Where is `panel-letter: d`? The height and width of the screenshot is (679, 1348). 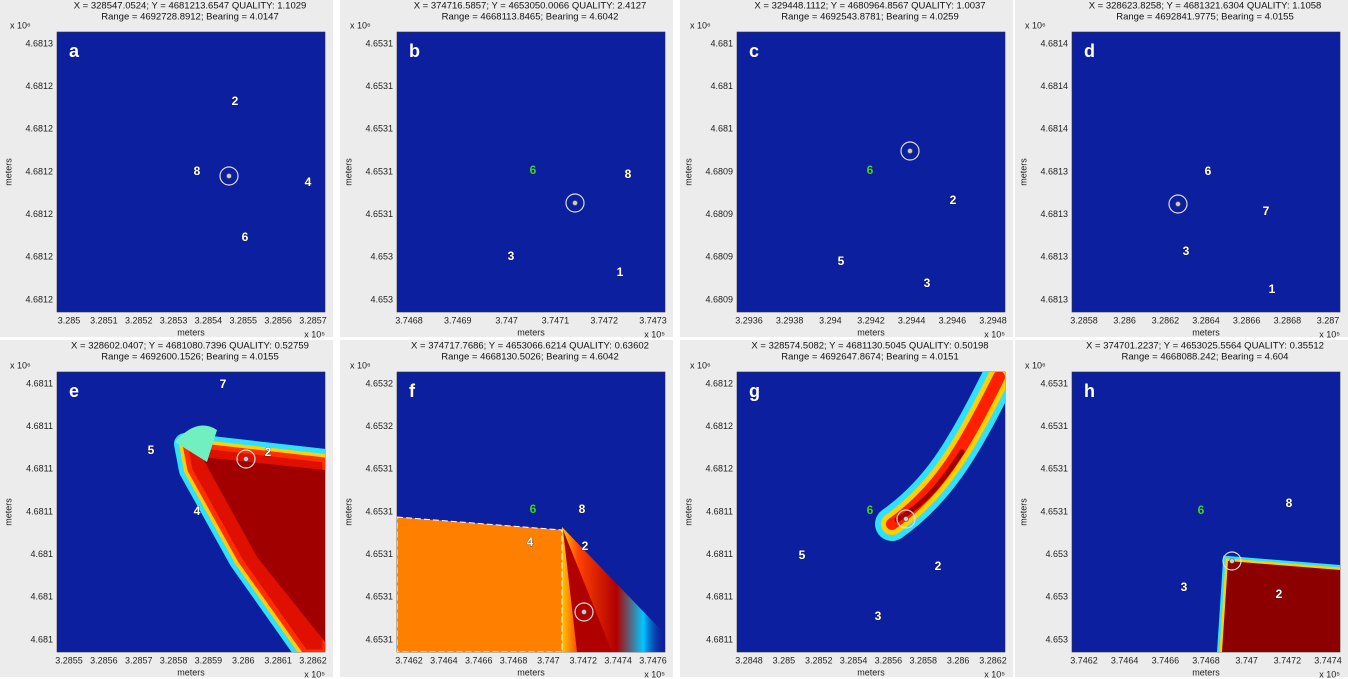 panel-letter: d is located at coordinates (1089, 51).